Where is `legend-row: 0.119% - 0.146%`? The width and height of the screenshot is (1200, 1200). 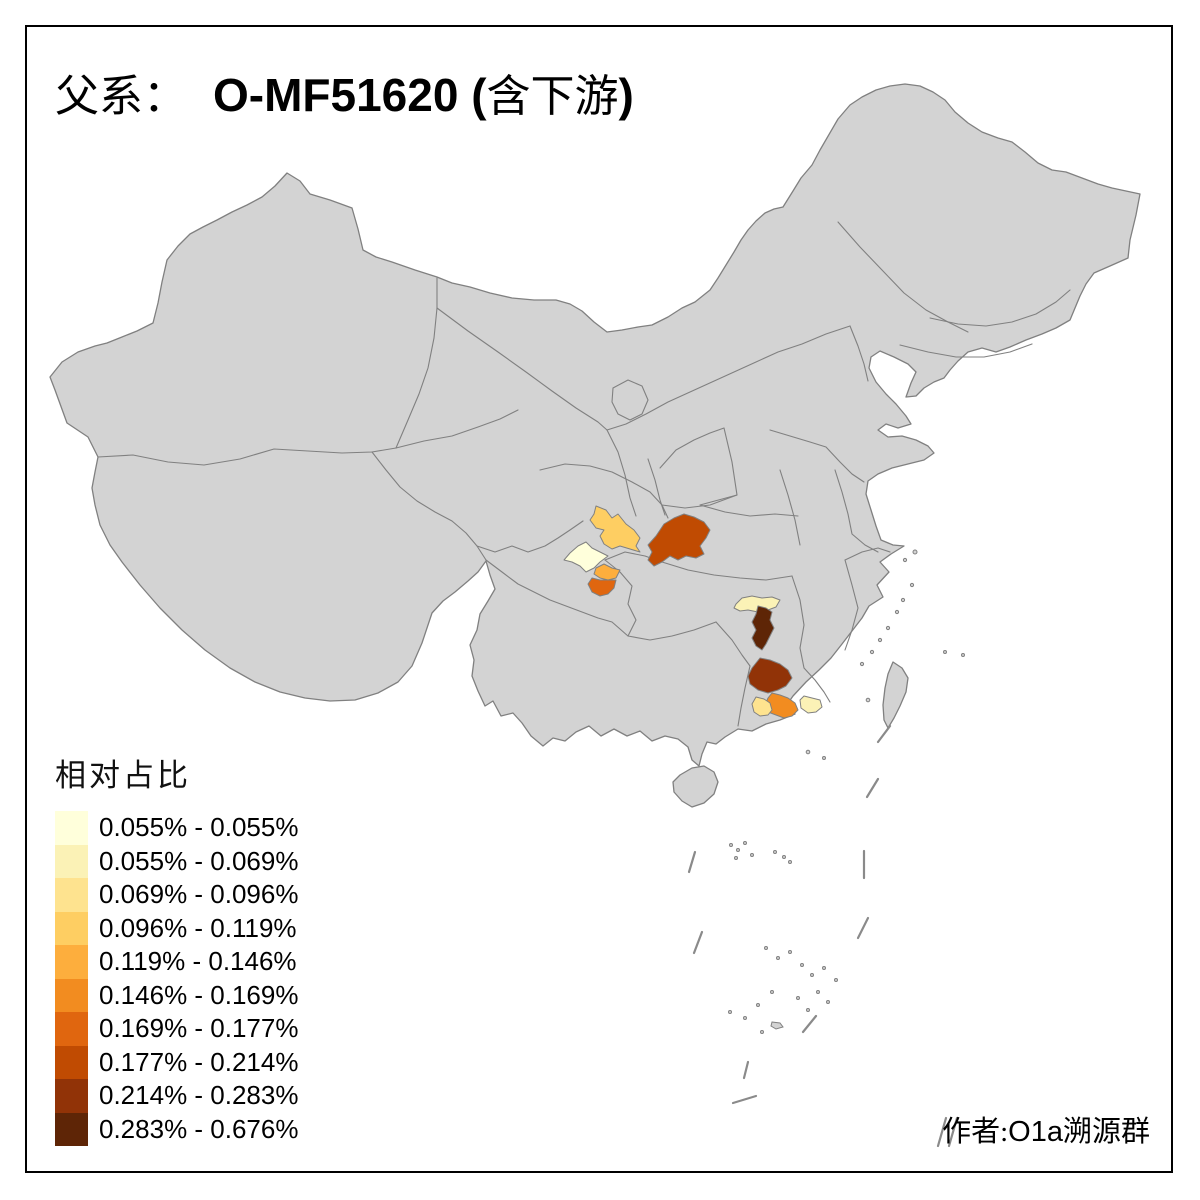
legend-row: 0.119% - 0.146% is located at coordinates (176, 962).